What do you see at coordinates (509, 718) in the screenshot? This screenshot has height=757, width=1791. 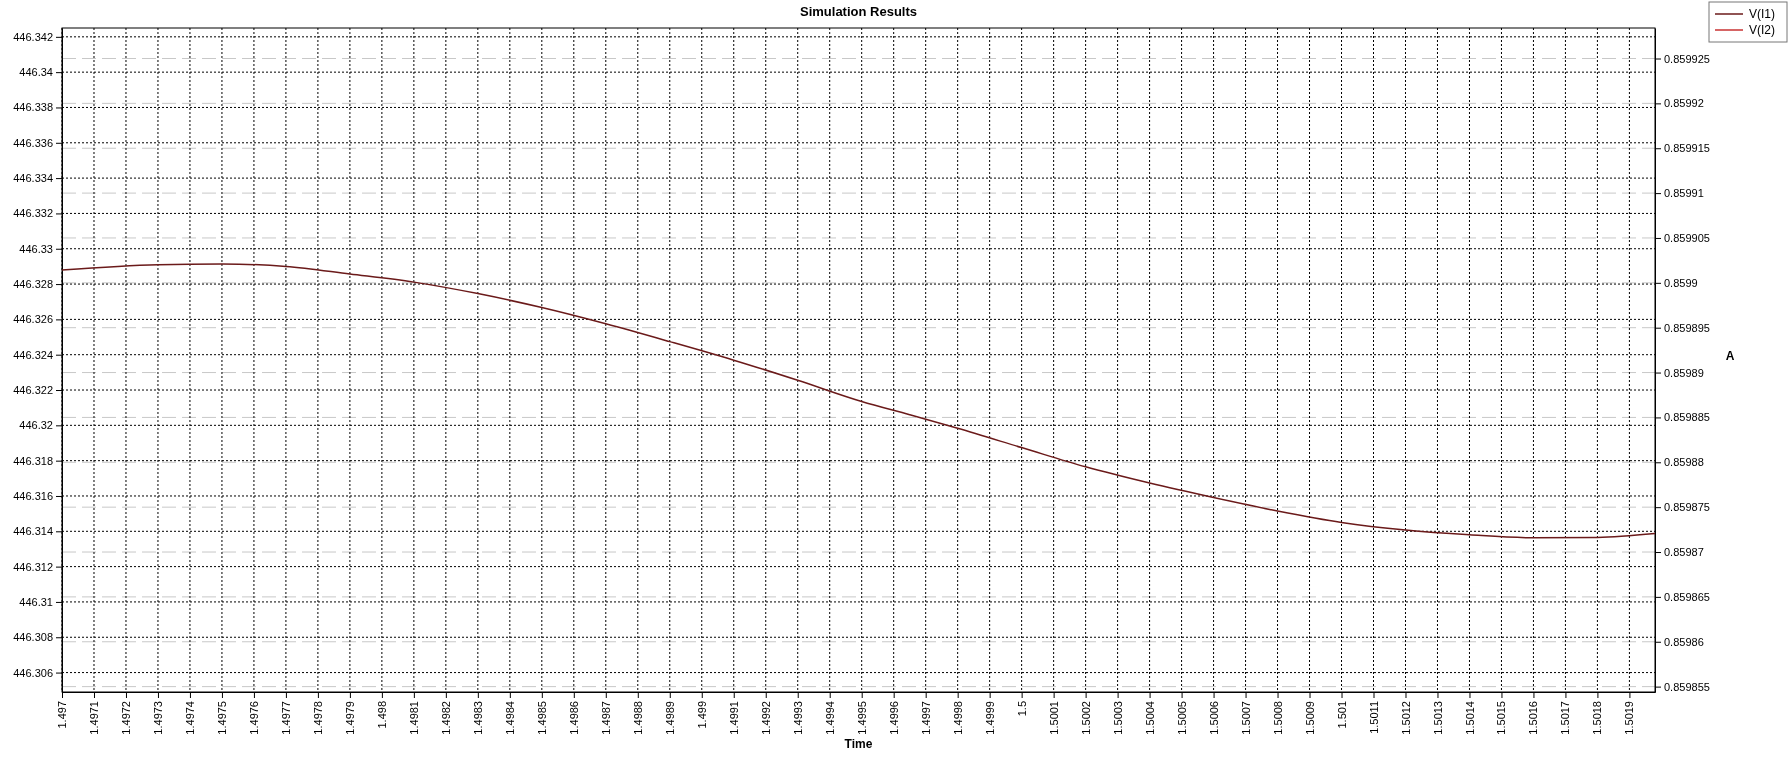 I see `x-tick-label: 1.4984` at bounding box center [509, 718].